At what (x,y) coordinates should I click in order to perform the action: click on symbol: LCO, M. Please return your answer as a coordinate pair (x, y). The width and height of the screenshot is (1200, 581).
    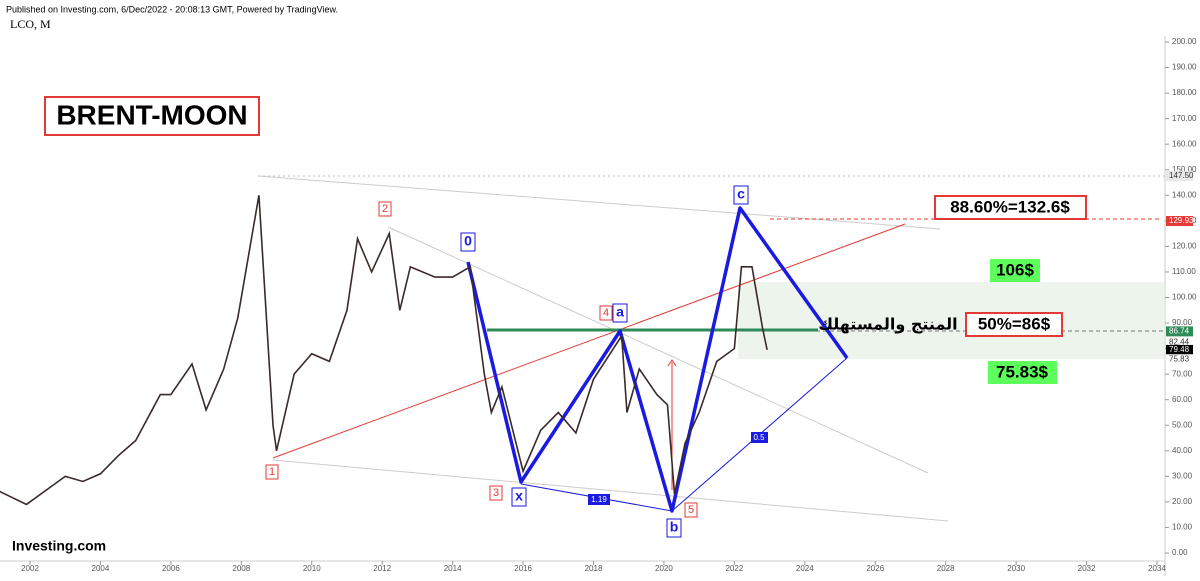
    Looking at the image, I should click on (30, 24).